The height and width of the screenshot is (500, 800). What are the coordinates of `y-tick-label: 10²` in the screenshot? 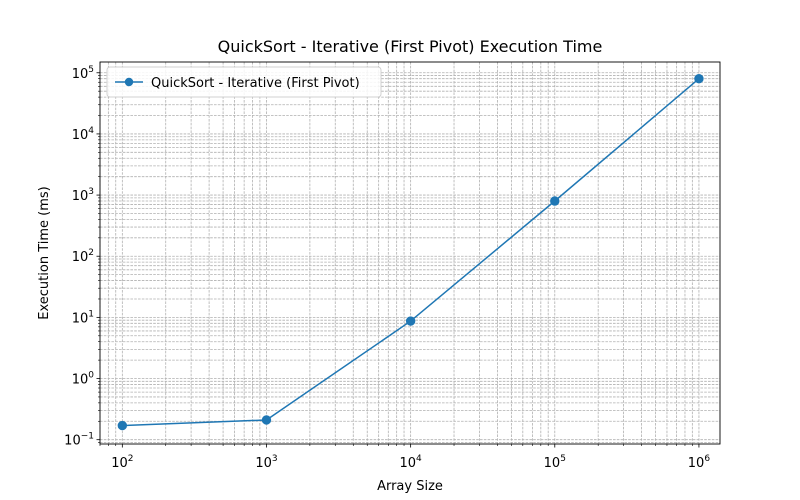 It's located at (83, 256).